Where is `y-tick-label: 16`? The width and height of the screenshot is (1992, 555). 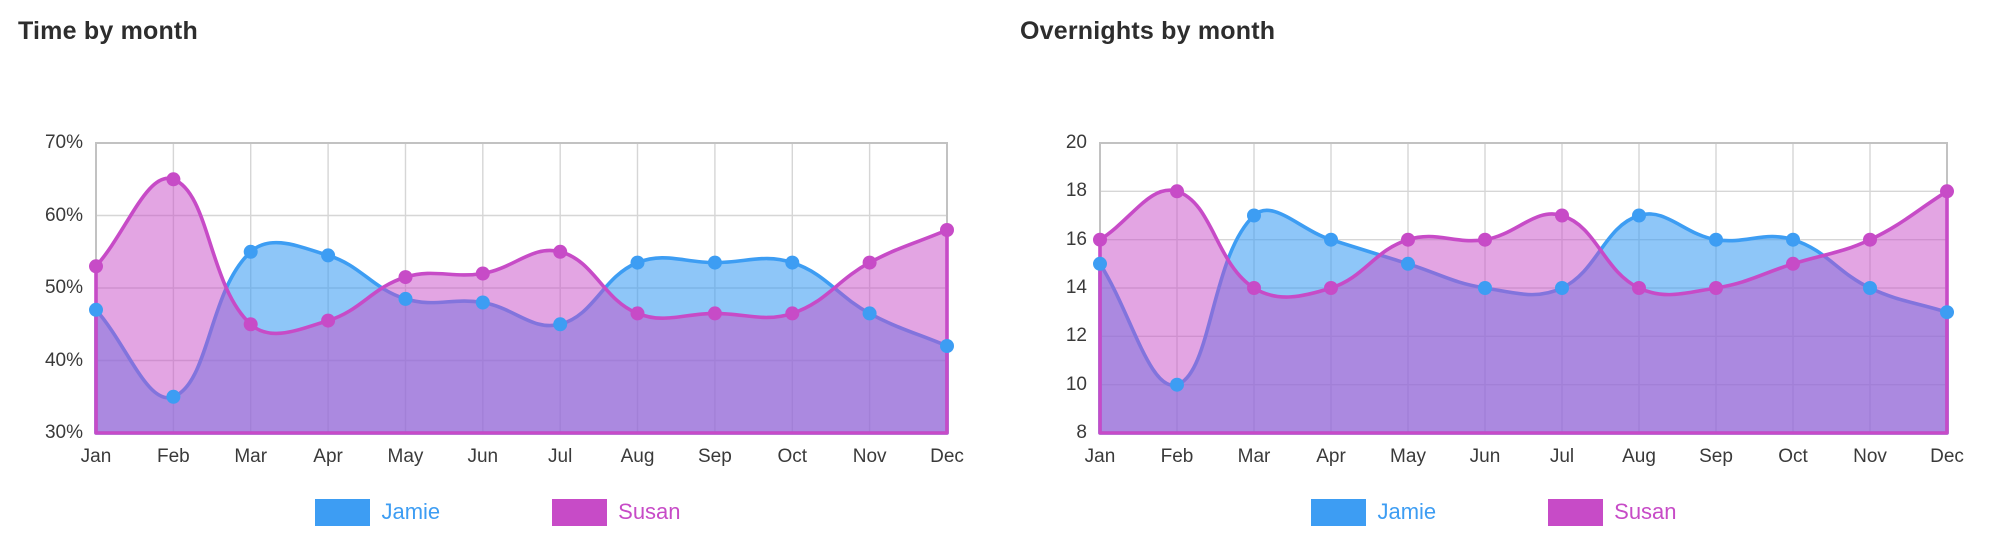
y-tick-label: 16 is located at coordinates (1076, 239).